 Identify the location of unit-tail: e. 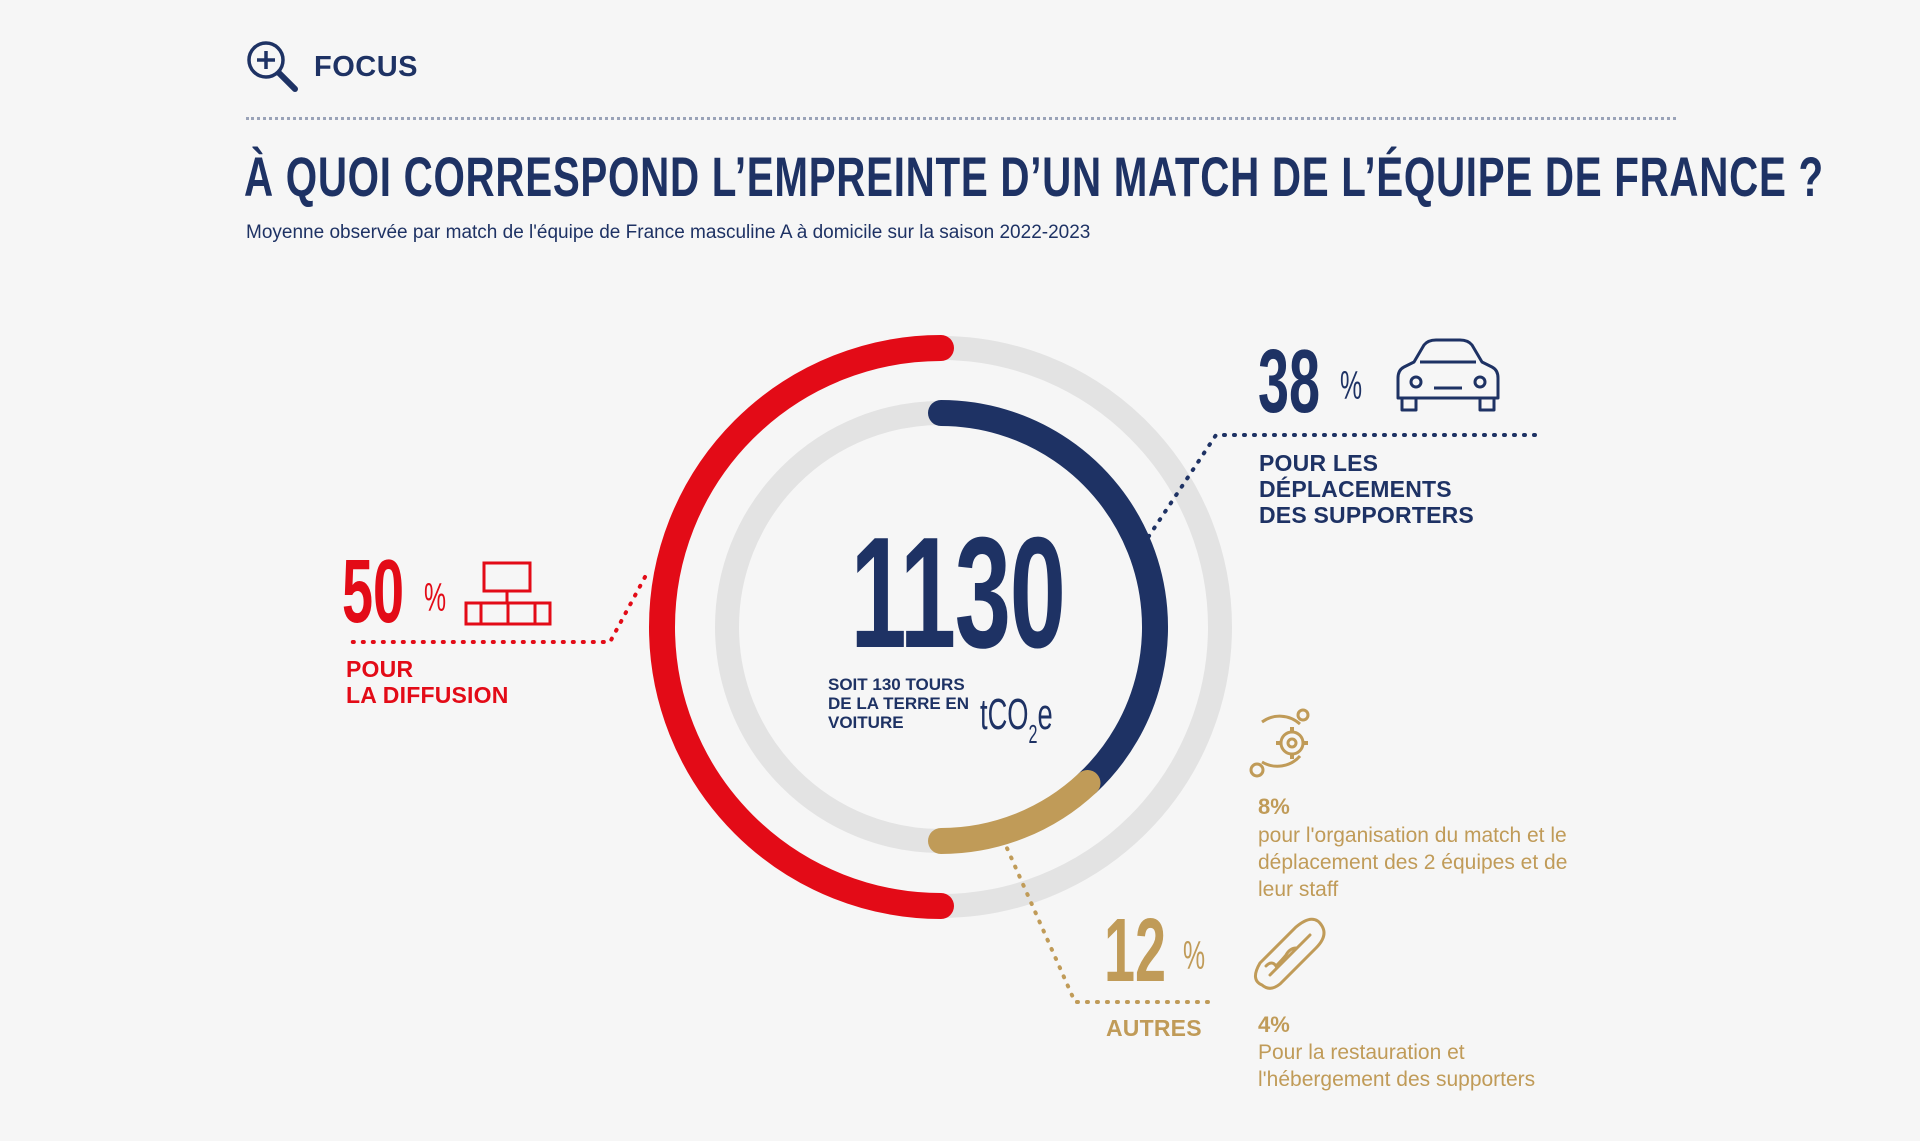
(1045, 714).